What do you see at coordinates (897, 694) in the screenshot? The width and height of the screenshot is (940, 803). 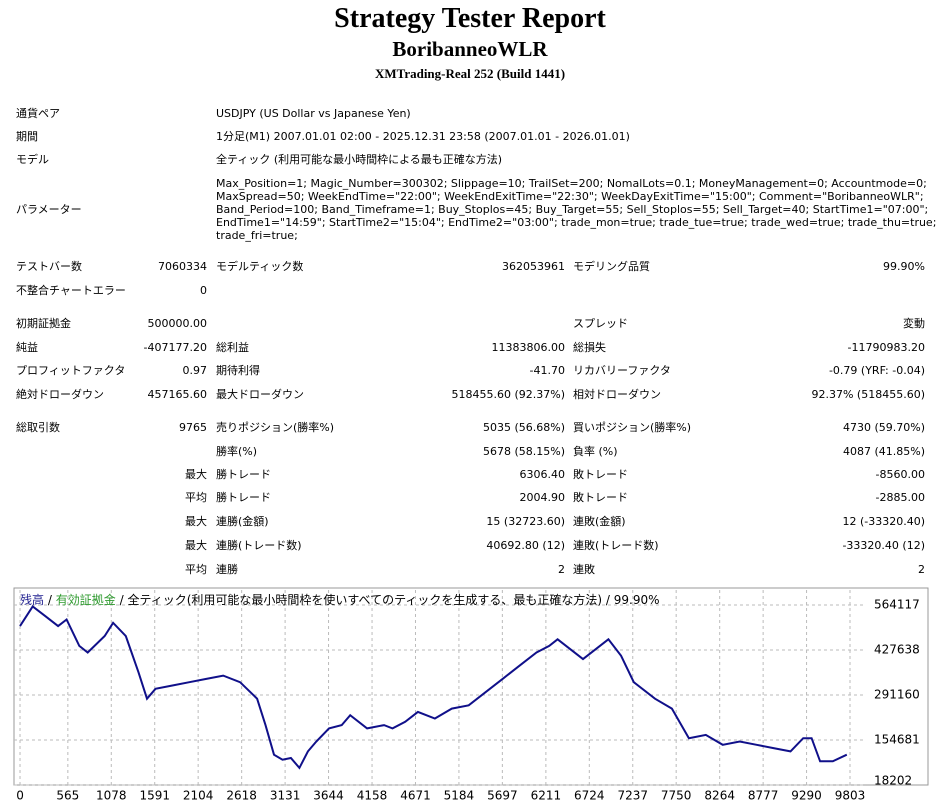 I see `y-tick-label: 291160` at bounding box center [897, 694].